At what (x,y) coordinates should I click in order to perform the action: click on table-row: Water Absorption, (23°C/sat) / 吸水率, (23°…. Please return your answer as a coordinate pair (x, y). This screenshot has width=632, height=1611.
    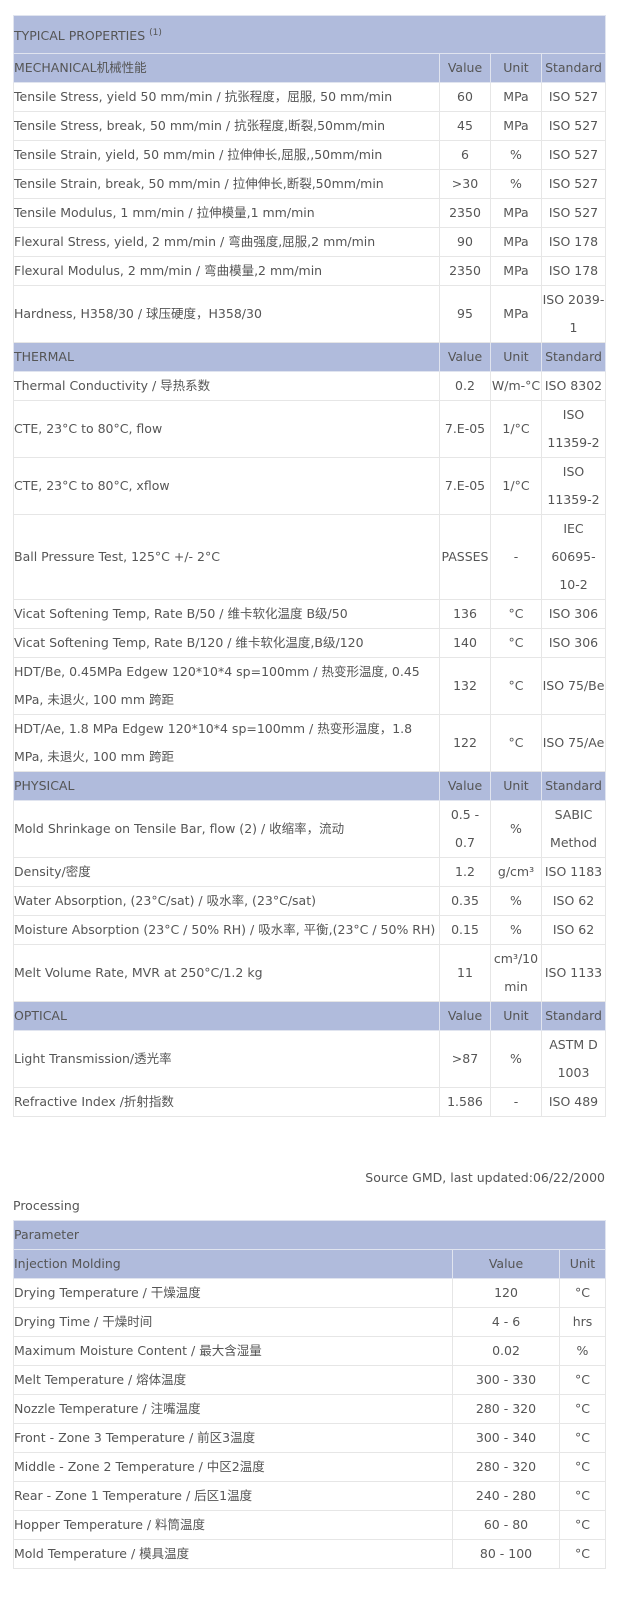
    Looking at the image, I should click on (309, 901).